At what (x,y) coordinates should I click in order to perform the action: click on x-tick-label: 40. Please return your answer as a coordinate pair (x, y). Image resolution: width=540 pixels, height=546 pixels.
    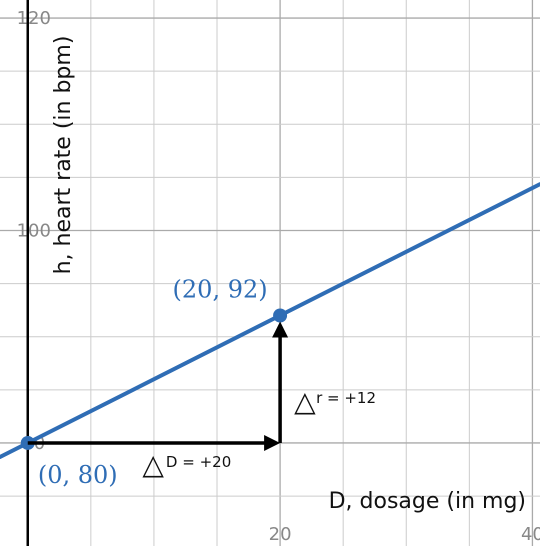
    Looking at the image, I should click on (530, 534).